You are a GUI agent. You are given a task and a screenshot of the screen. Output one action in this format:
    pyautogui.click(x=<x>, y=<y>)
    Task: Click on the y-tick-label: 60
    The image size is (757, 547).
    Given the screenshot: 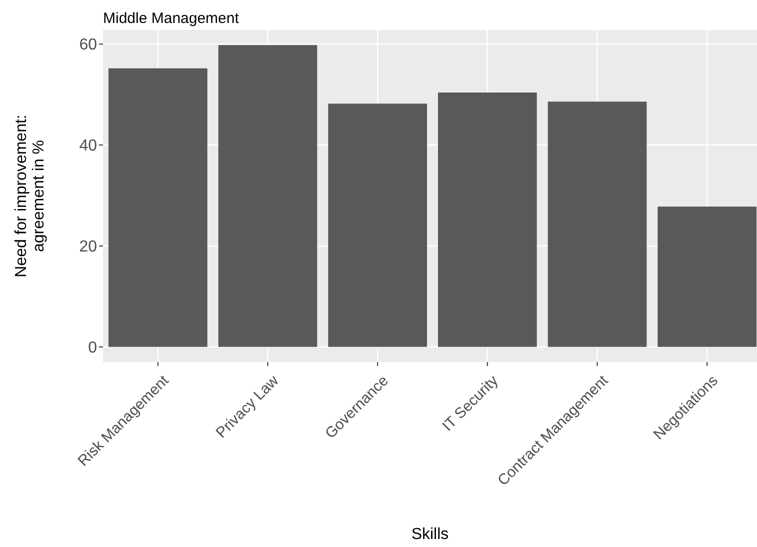 What is the action you would take?
    pyautogui.click(x=88, y=45)
    